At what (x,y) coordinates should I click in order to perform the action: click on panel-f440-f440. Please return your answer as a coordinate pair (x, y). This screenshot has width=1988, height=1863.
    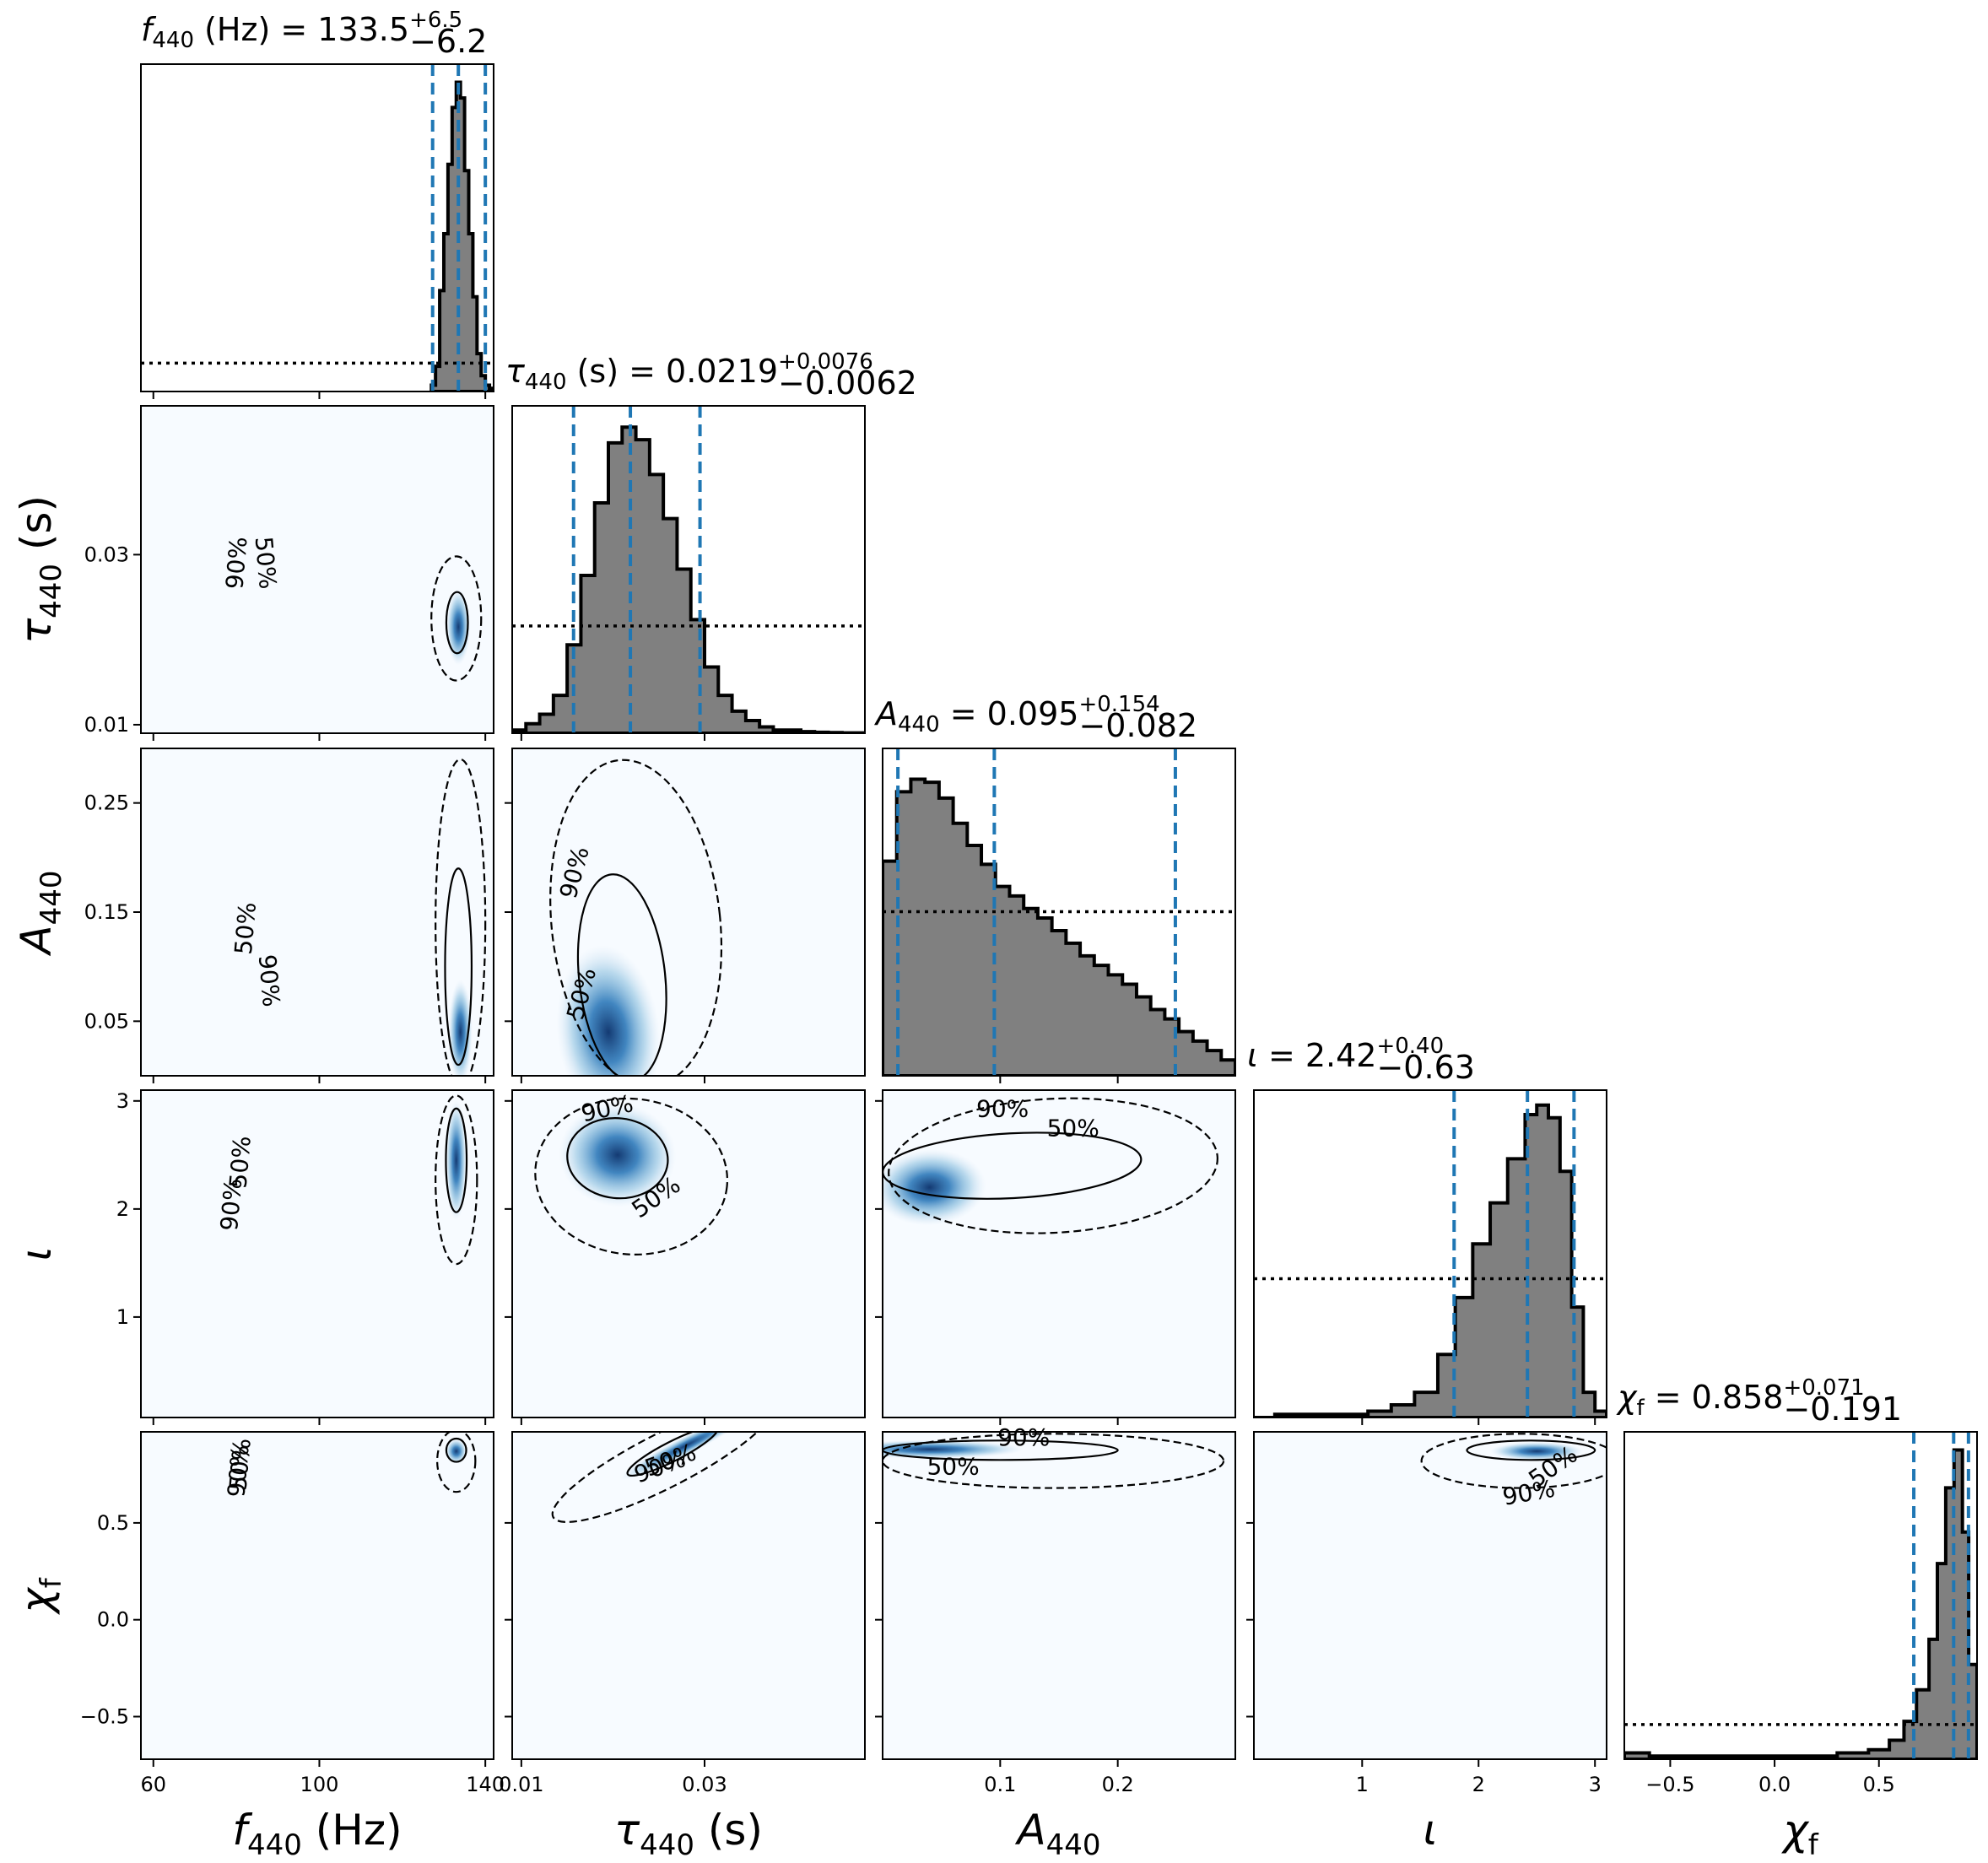
    Looking at the image, I should click on (317, 231).